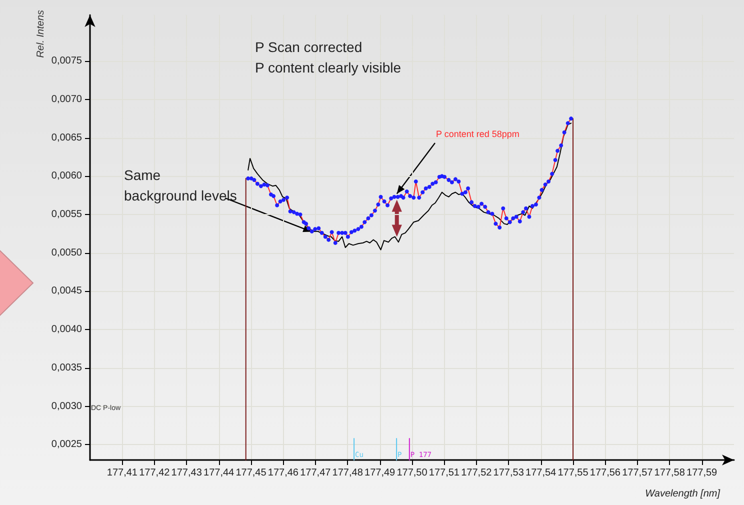 The height and width of the screenshot is (505, 744). Describe the element at coordinates (41, 34) in the screenshot. I see `y-axis-title: Rel. Intens` at that location.